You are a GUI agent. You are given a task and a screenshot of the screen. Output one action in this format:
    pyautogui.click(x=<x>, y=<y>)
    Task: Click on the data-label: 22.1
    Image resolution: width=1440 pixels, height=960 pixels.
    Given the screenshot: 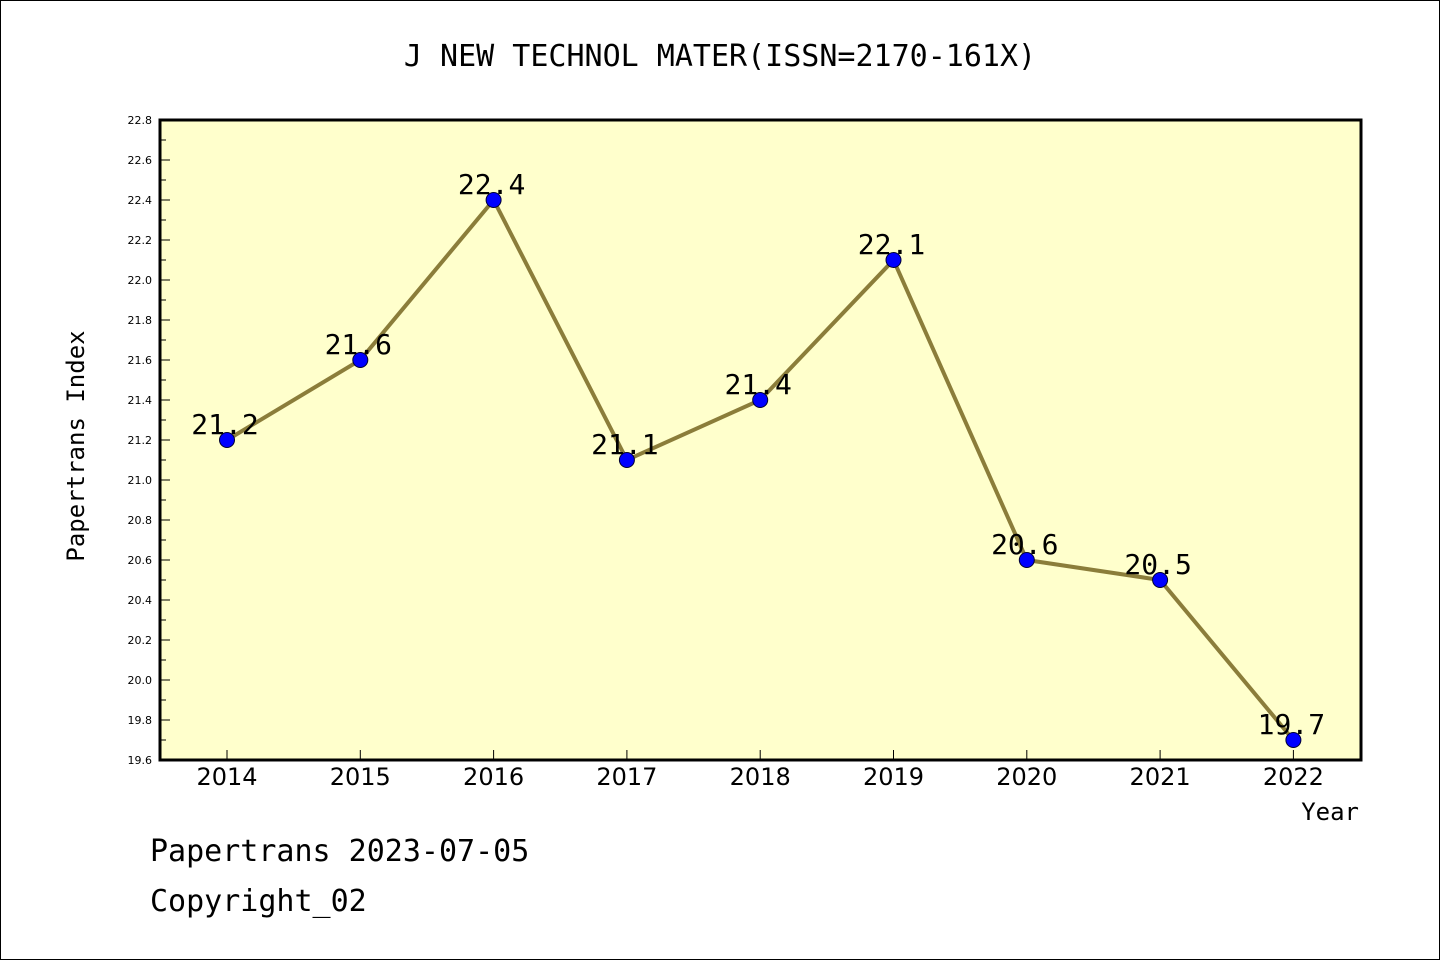 What is the action you would take?
    pyautogui.click(x=891, y=244)
    